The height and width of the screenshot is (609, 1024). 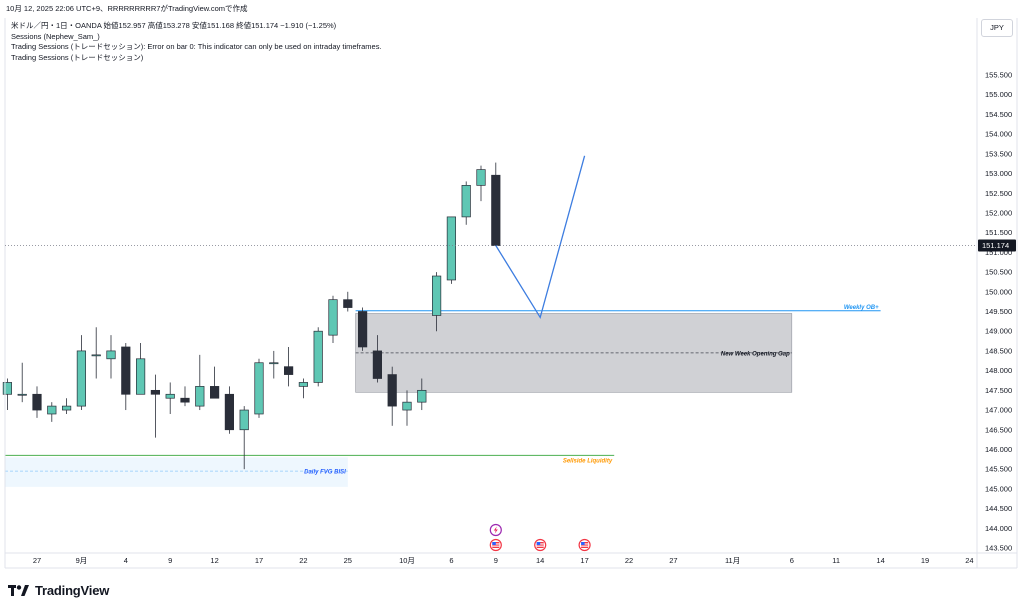 I want to click on projection-path, so click(x=540, y=237).